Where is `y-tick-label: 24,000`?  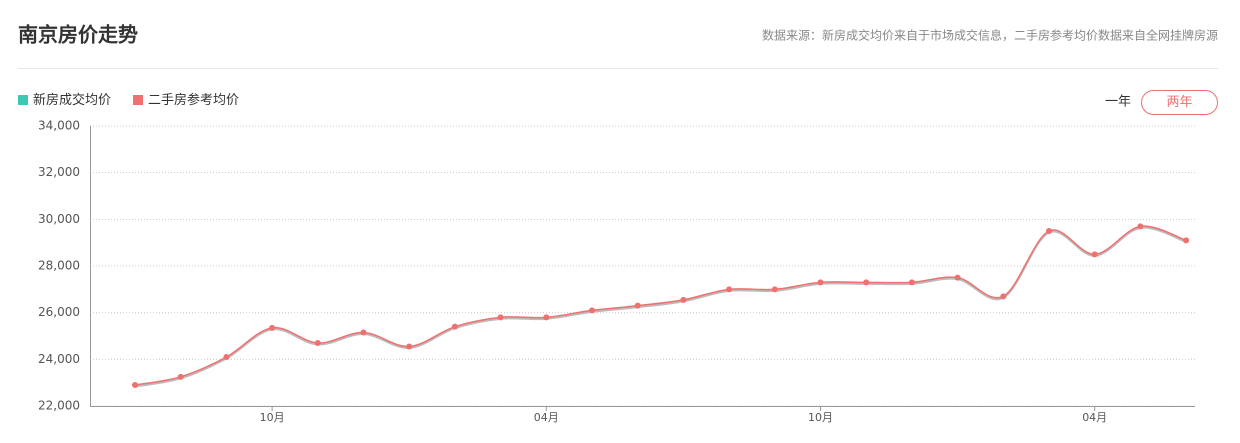 y-tick-label: 24,000 is located at coordinates (59, 359).